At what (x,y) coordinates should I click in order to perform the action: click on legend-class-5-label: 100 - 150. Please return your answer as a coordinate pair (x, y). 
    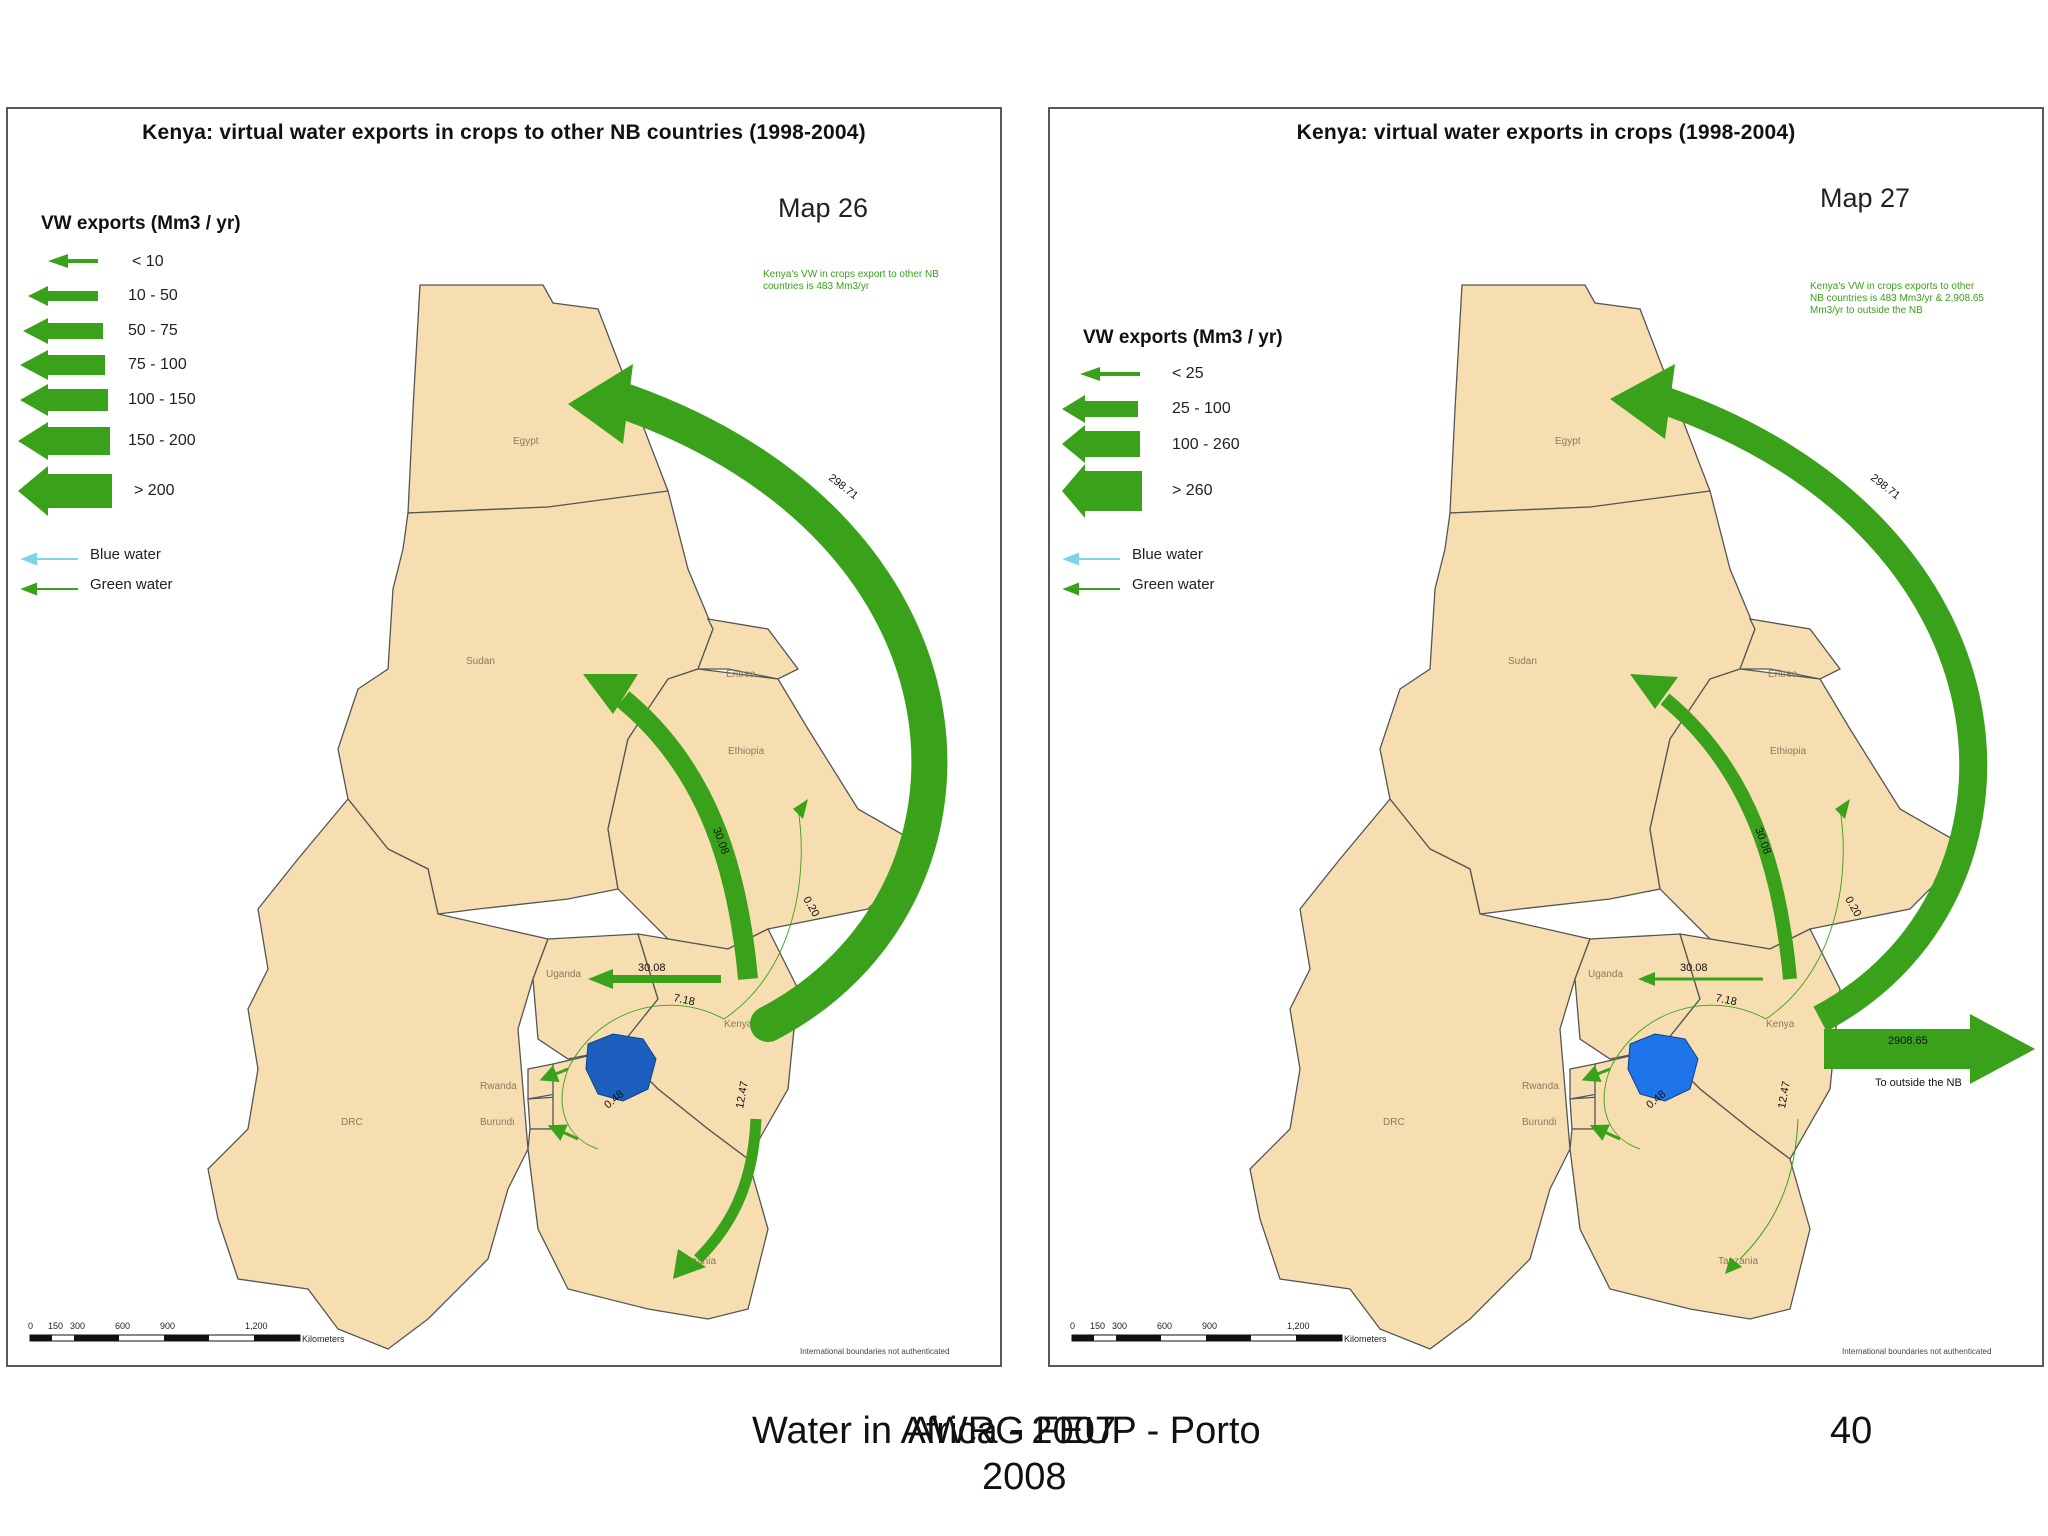
    Looking at the image, I should click on (162, 399).